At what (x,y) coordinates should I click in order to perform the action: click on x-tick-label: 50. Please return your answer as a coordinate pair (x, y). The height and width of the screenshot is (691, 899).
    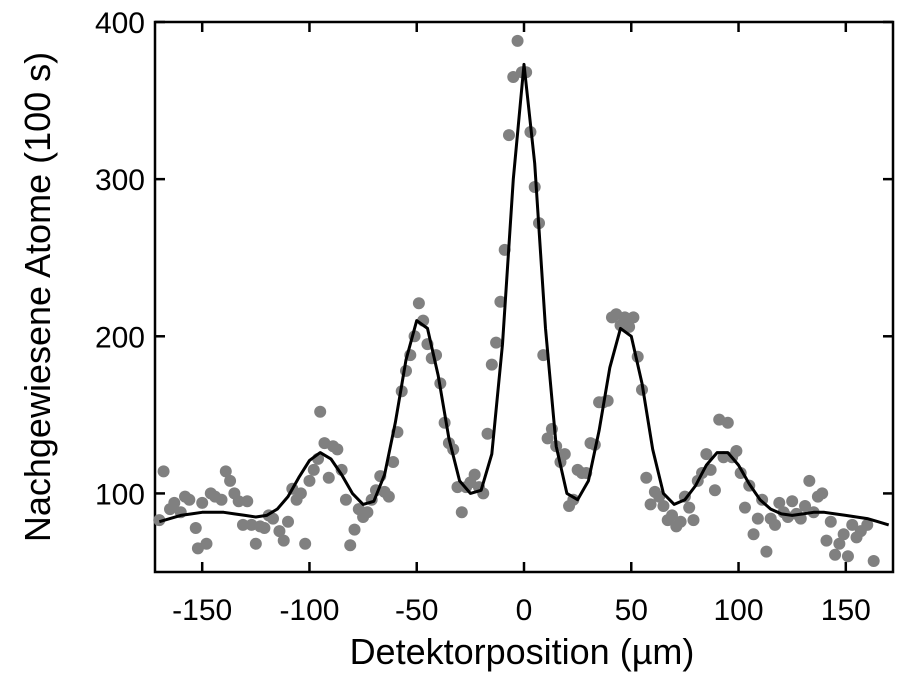
    Looking at the image, I should click on (631, 610).